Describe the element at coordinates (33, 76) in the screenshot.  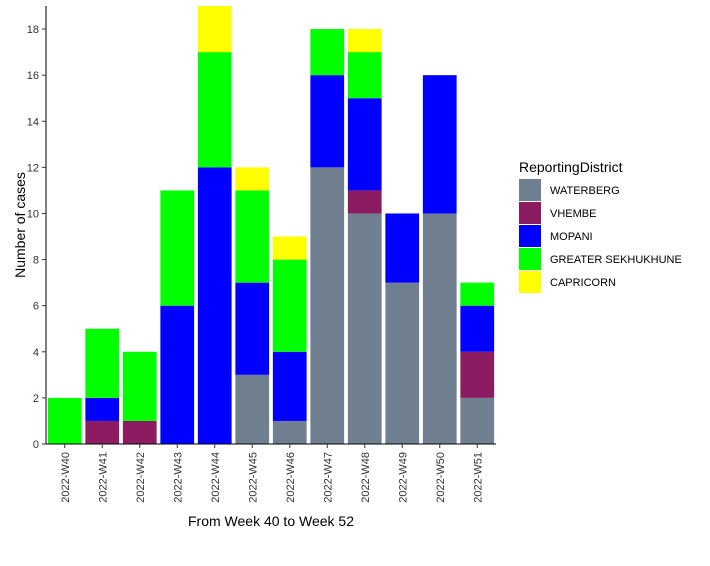
I see `y-tick-label: 16` at that location.